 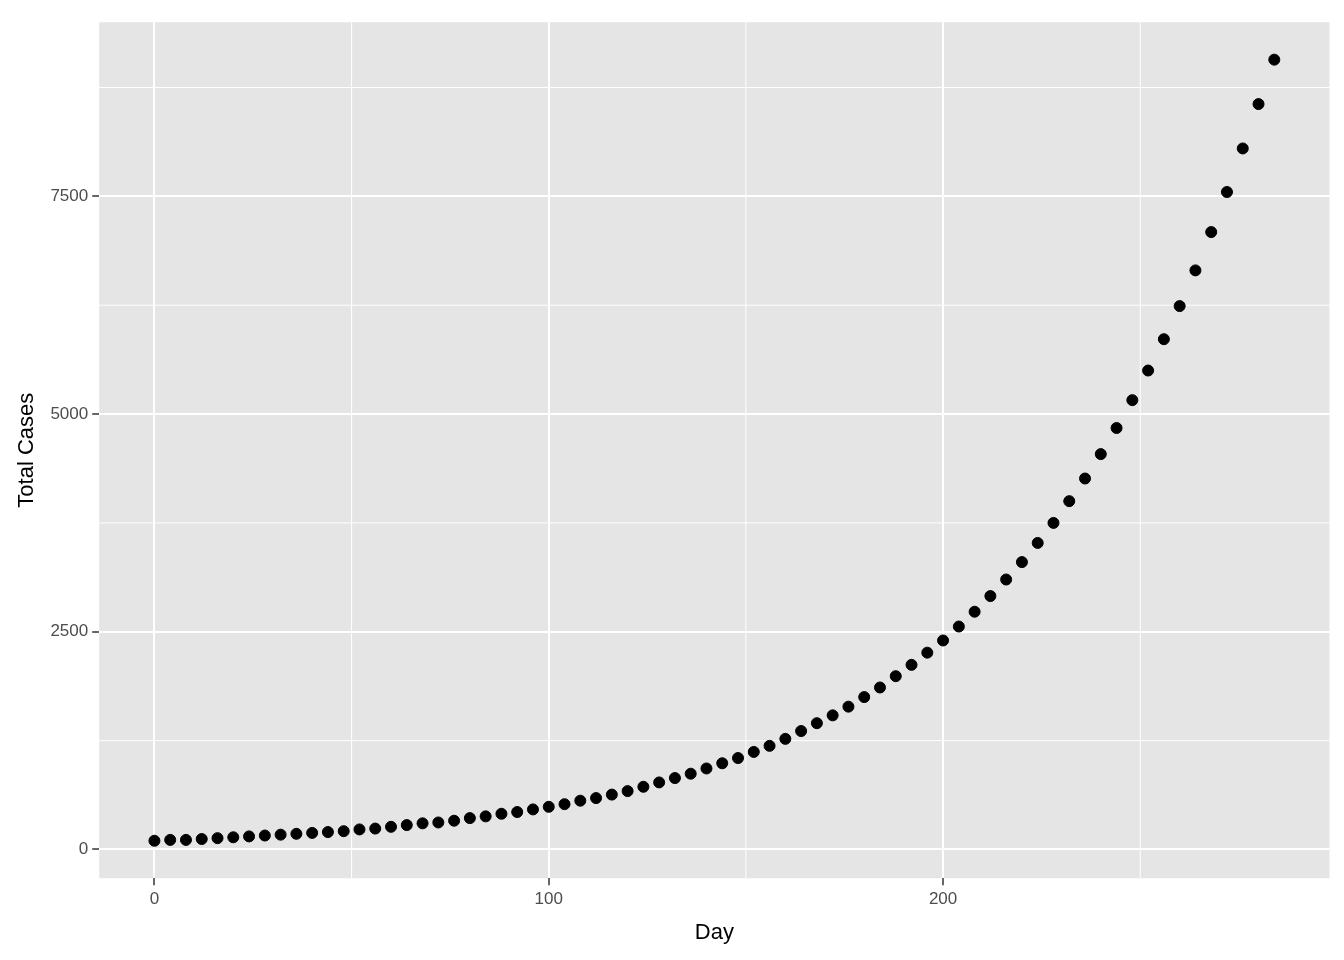 I want to click on x-tick-label: 200, so click(x=943, y=899).